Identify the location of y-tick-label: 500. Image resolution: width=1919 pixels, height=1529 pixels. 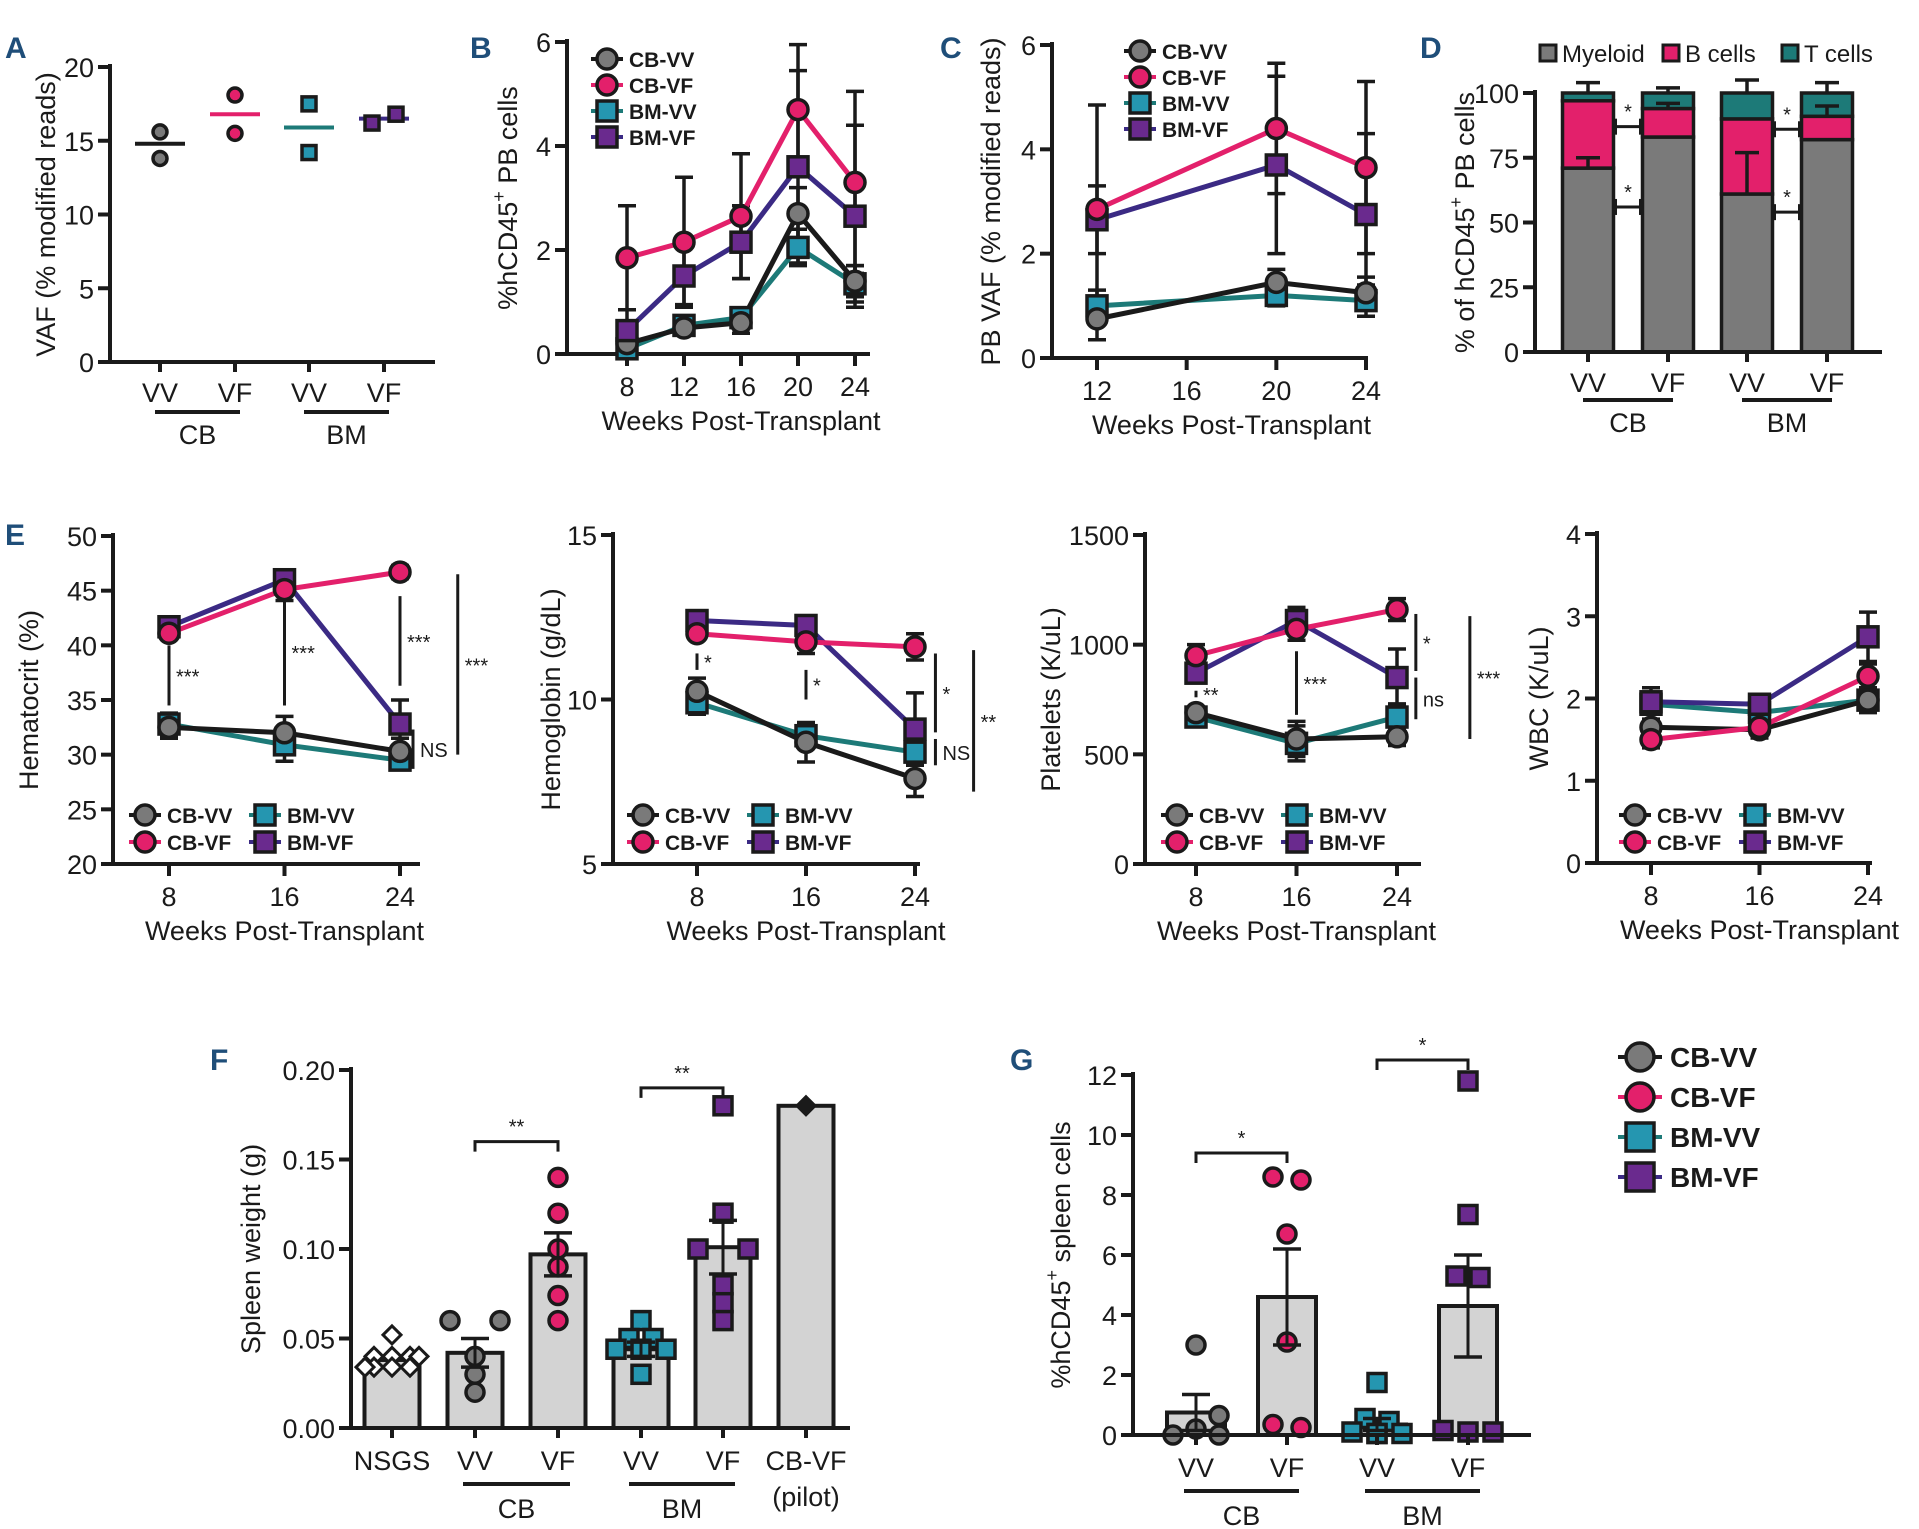
(1106, 755).